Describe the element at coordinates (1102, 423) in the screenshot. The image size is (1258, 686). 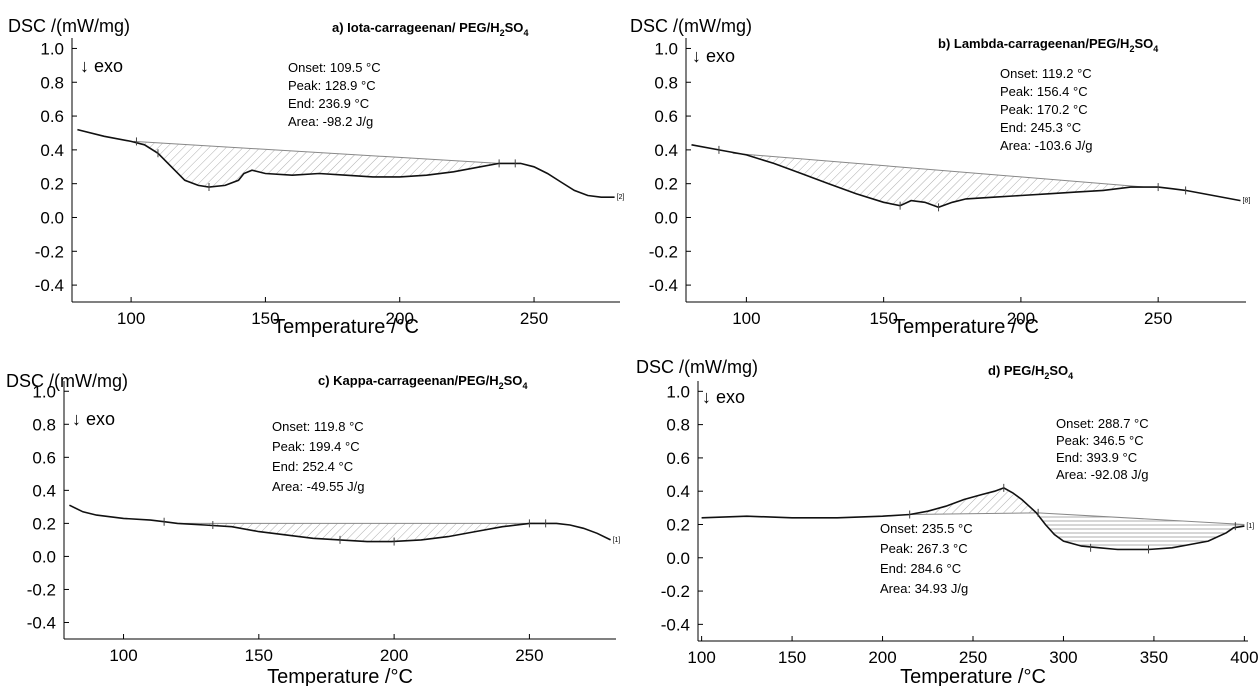
I see `peak-annotation: Onset: 288.7 °C` at that location.